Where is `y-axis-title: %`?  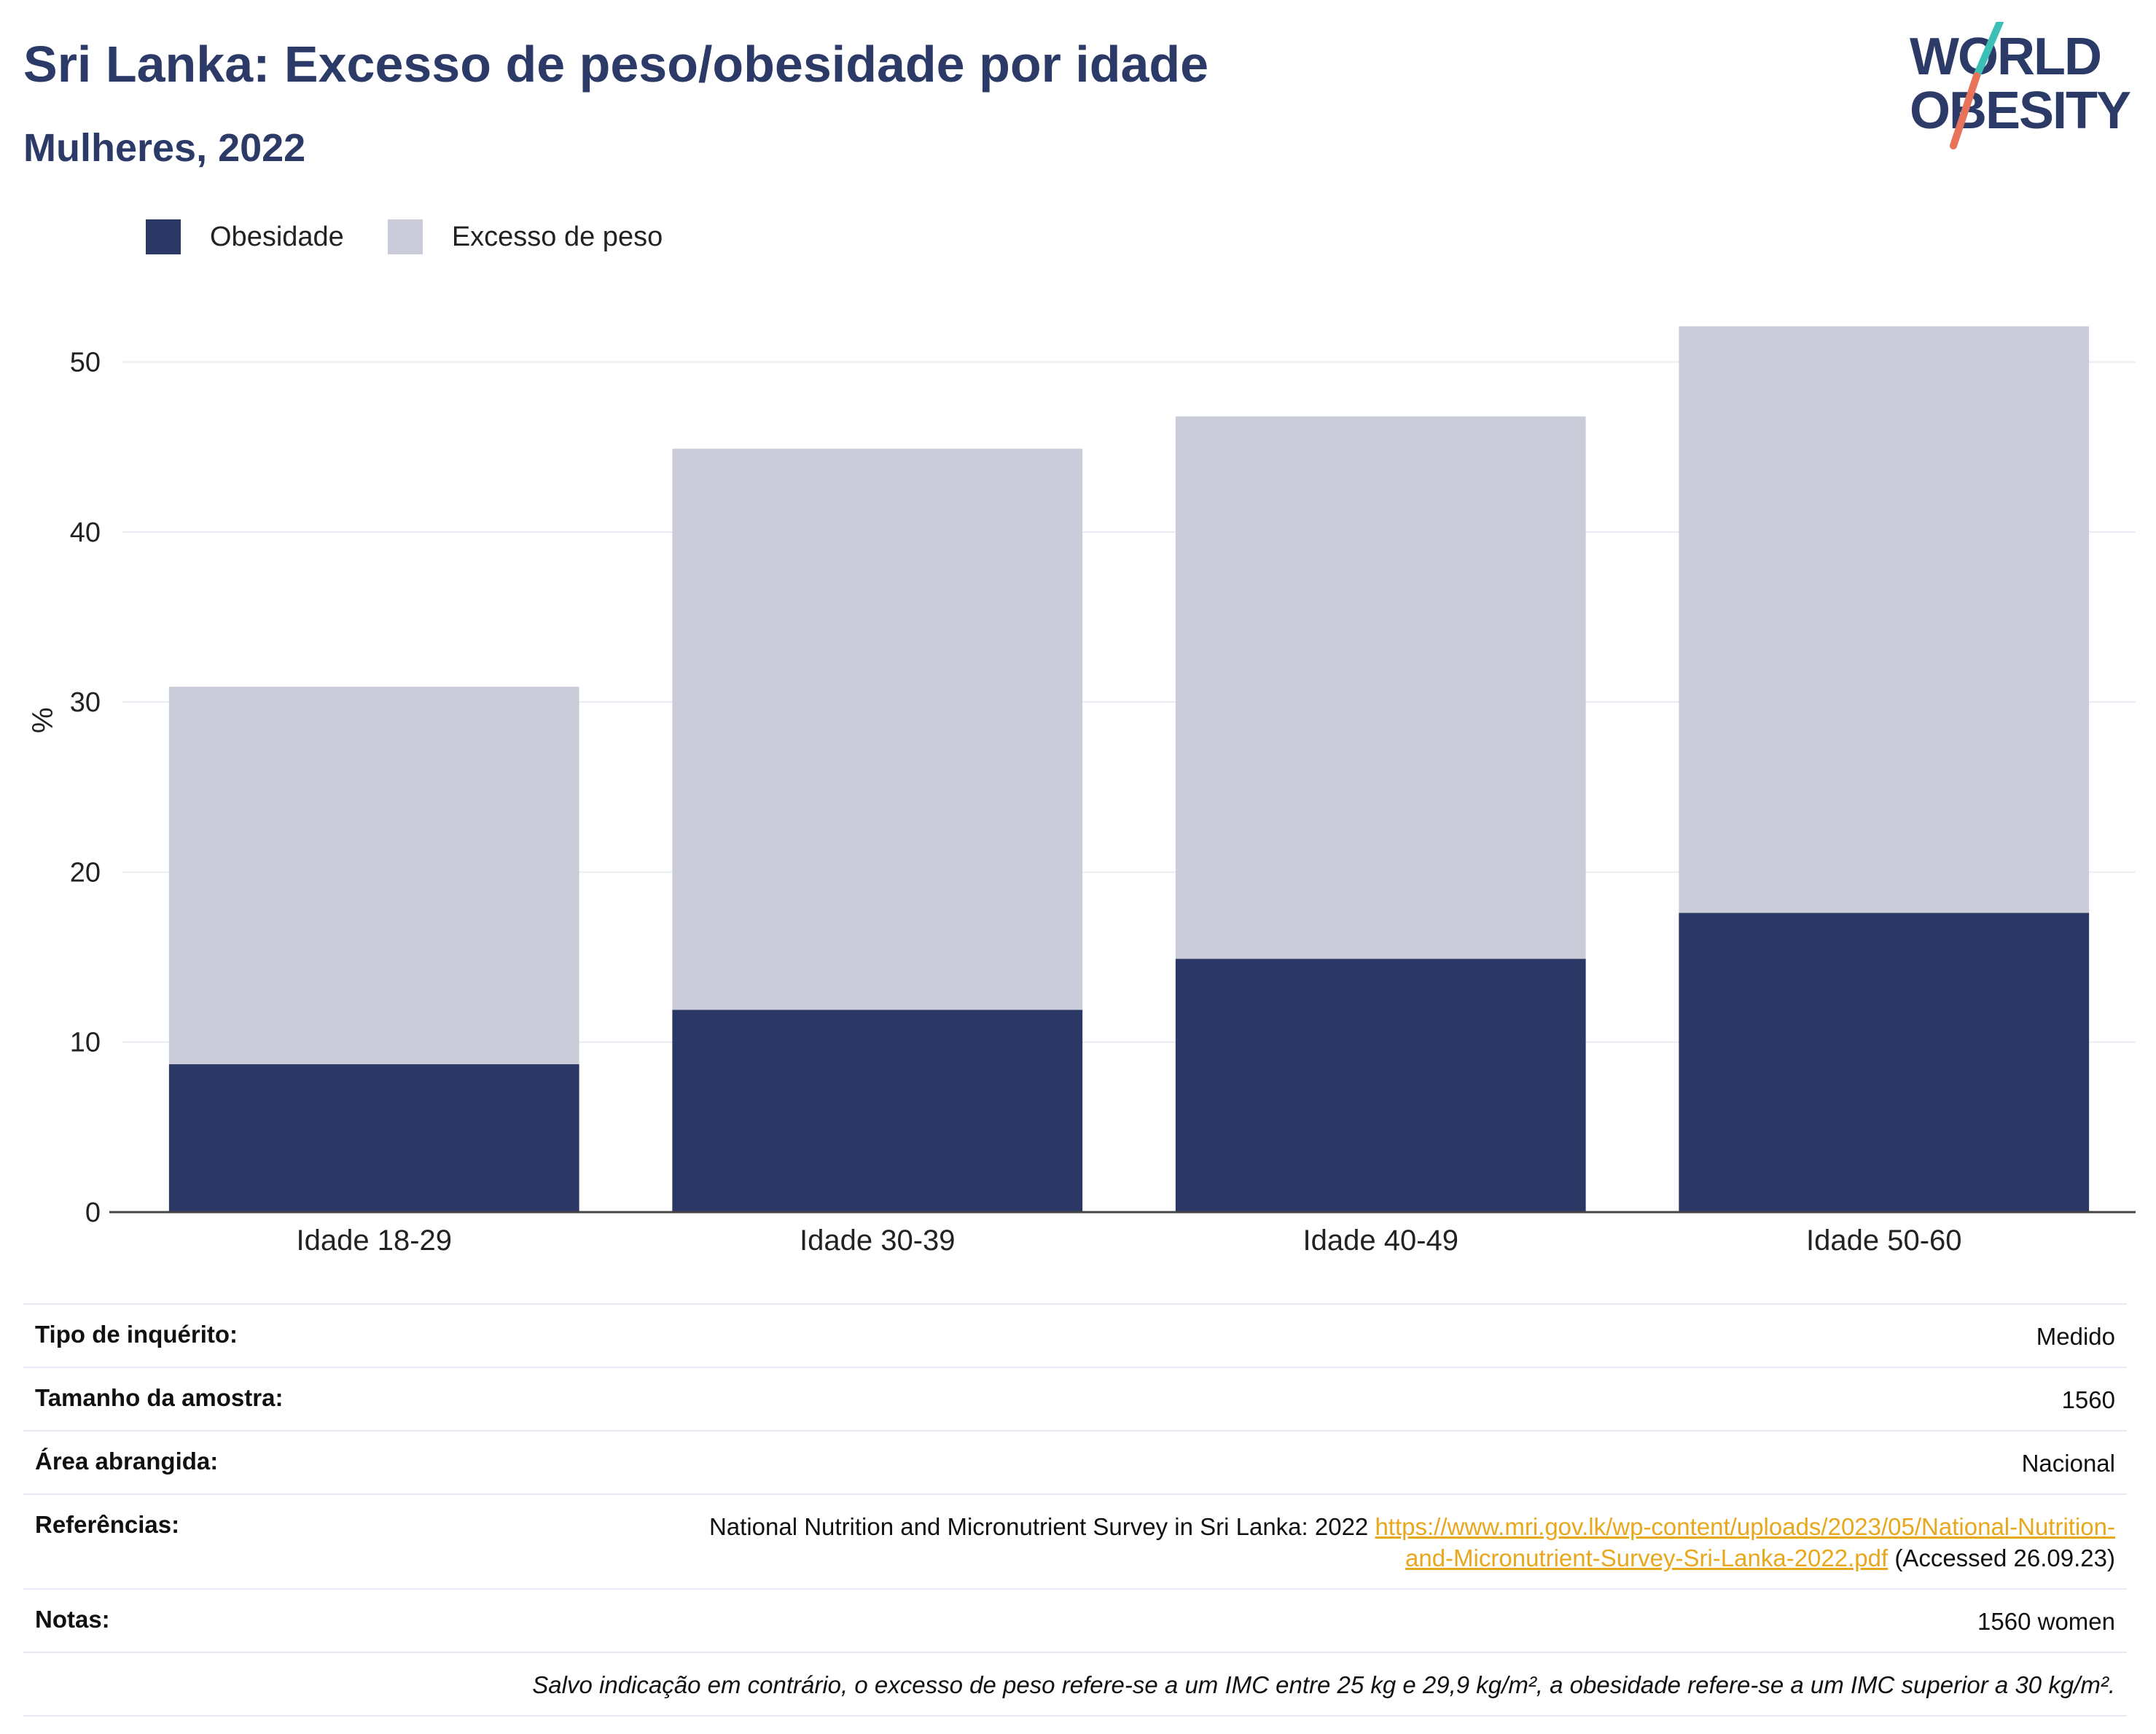 y-axis-title: % is located at coordinates (43, 720).